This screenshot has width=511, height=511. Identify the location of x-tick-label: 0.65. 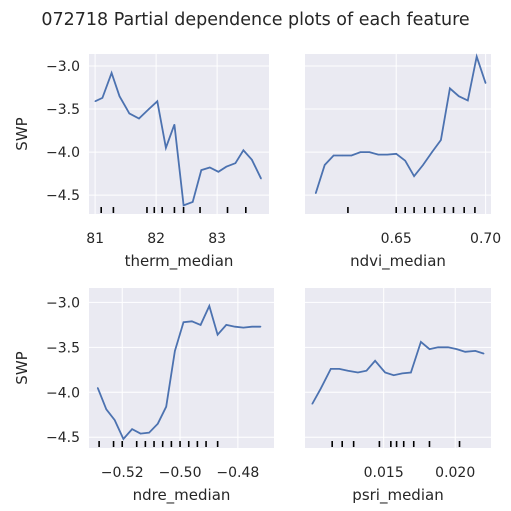
(396, 239).